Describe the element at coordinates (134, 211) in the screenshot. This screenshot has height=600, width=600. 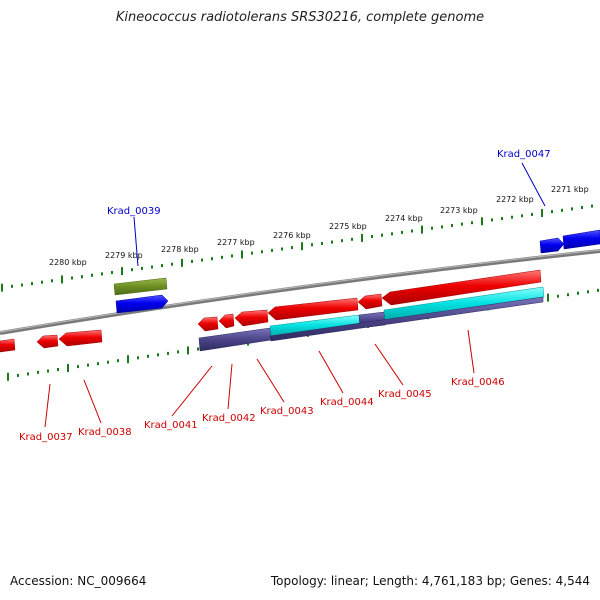
I see `gene-label-krad-0039: Krad_0039` at that location.